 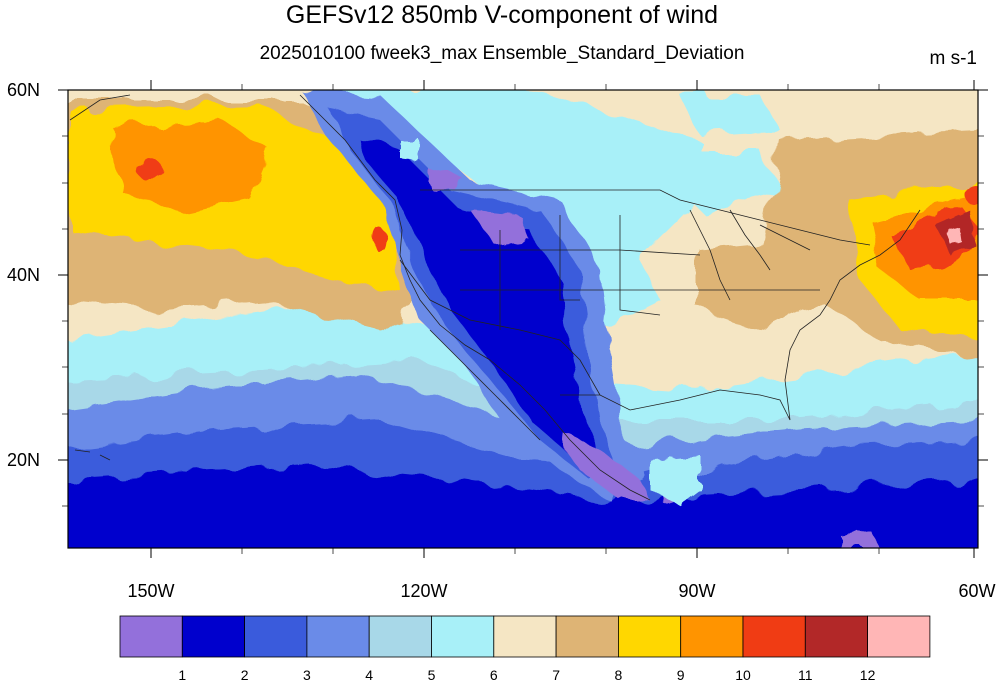 I want to click on lon-label-120w: 120W, so click(x=424, y=591).